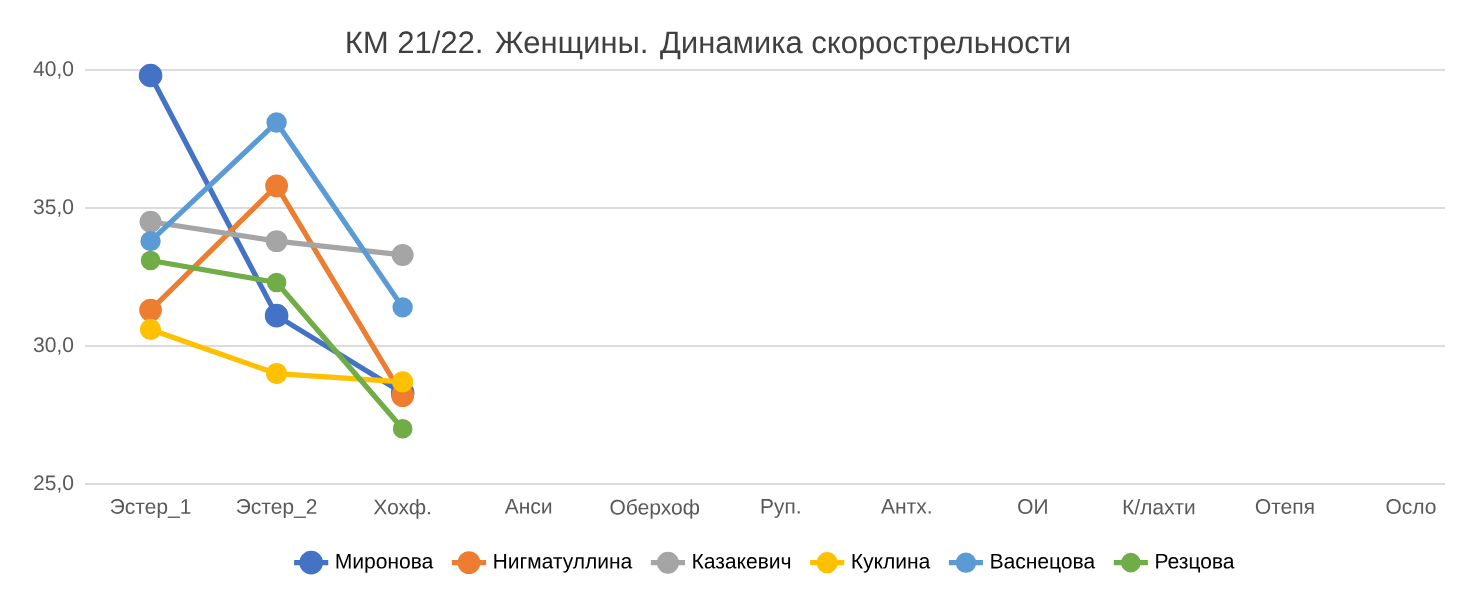  What do you see at coordinates (1411, 506) in the screenshot?
I see `x-tick-label: Осло` at bounding box center [1411, 506].